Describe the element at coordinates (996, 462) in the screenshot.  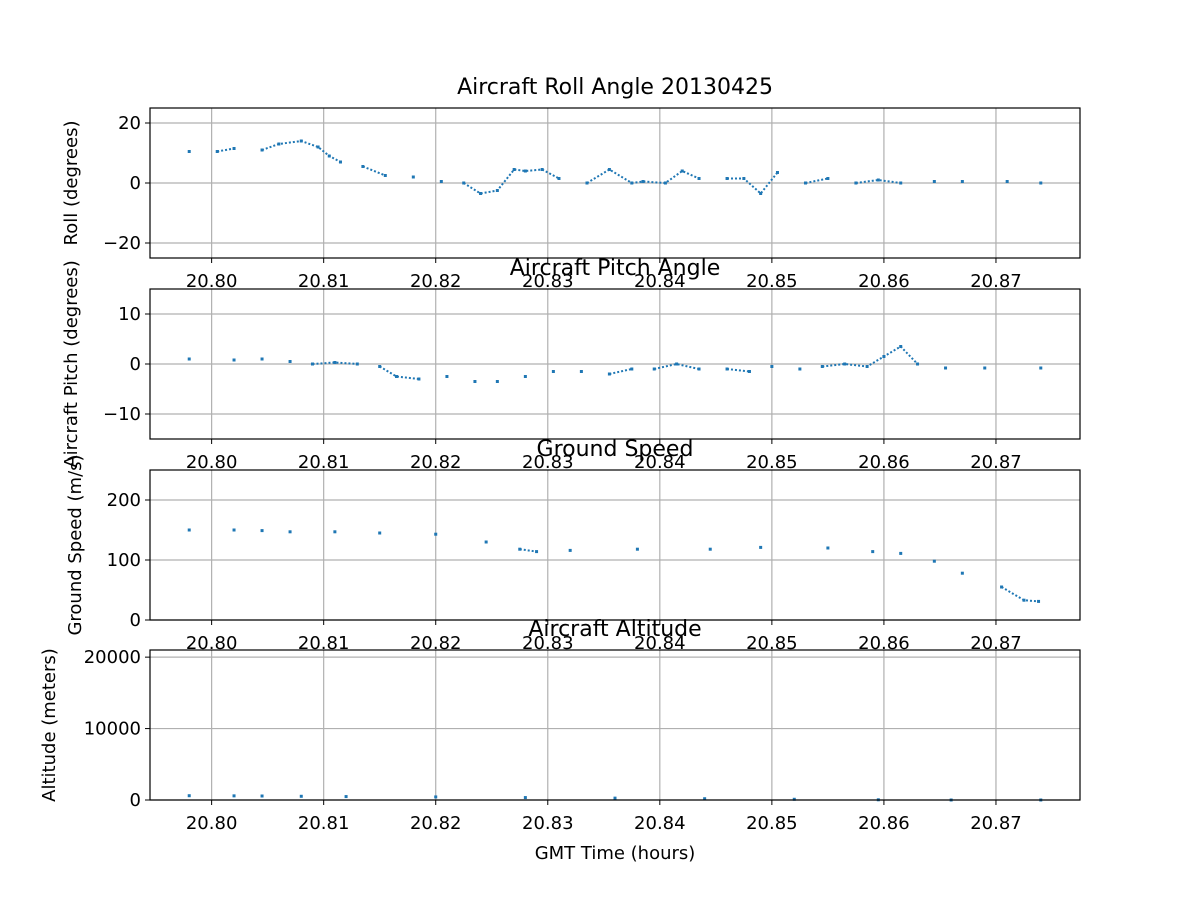
I see `x-tick-label: 20.87` at that location.